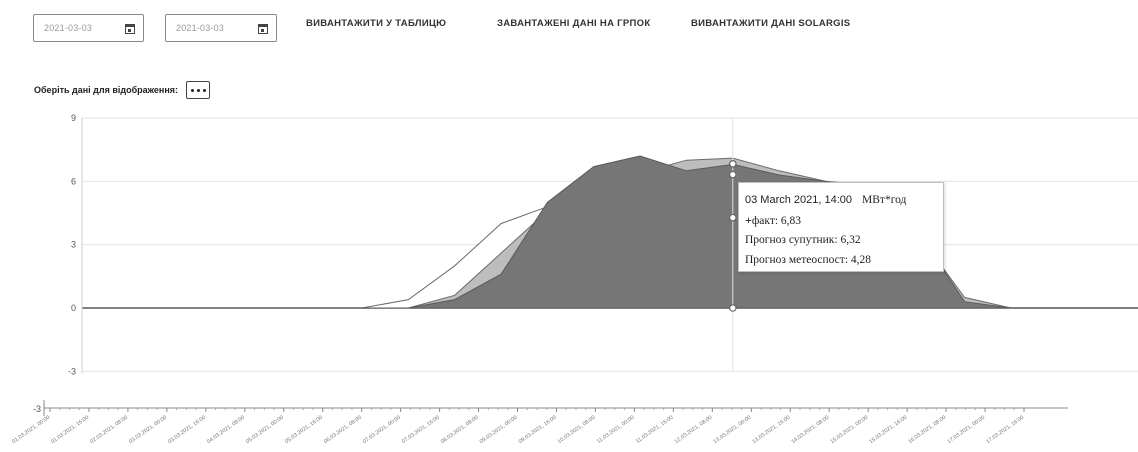  I want to click on x-tick-label: 11.03.2021, 16:00, so click(654, 430).